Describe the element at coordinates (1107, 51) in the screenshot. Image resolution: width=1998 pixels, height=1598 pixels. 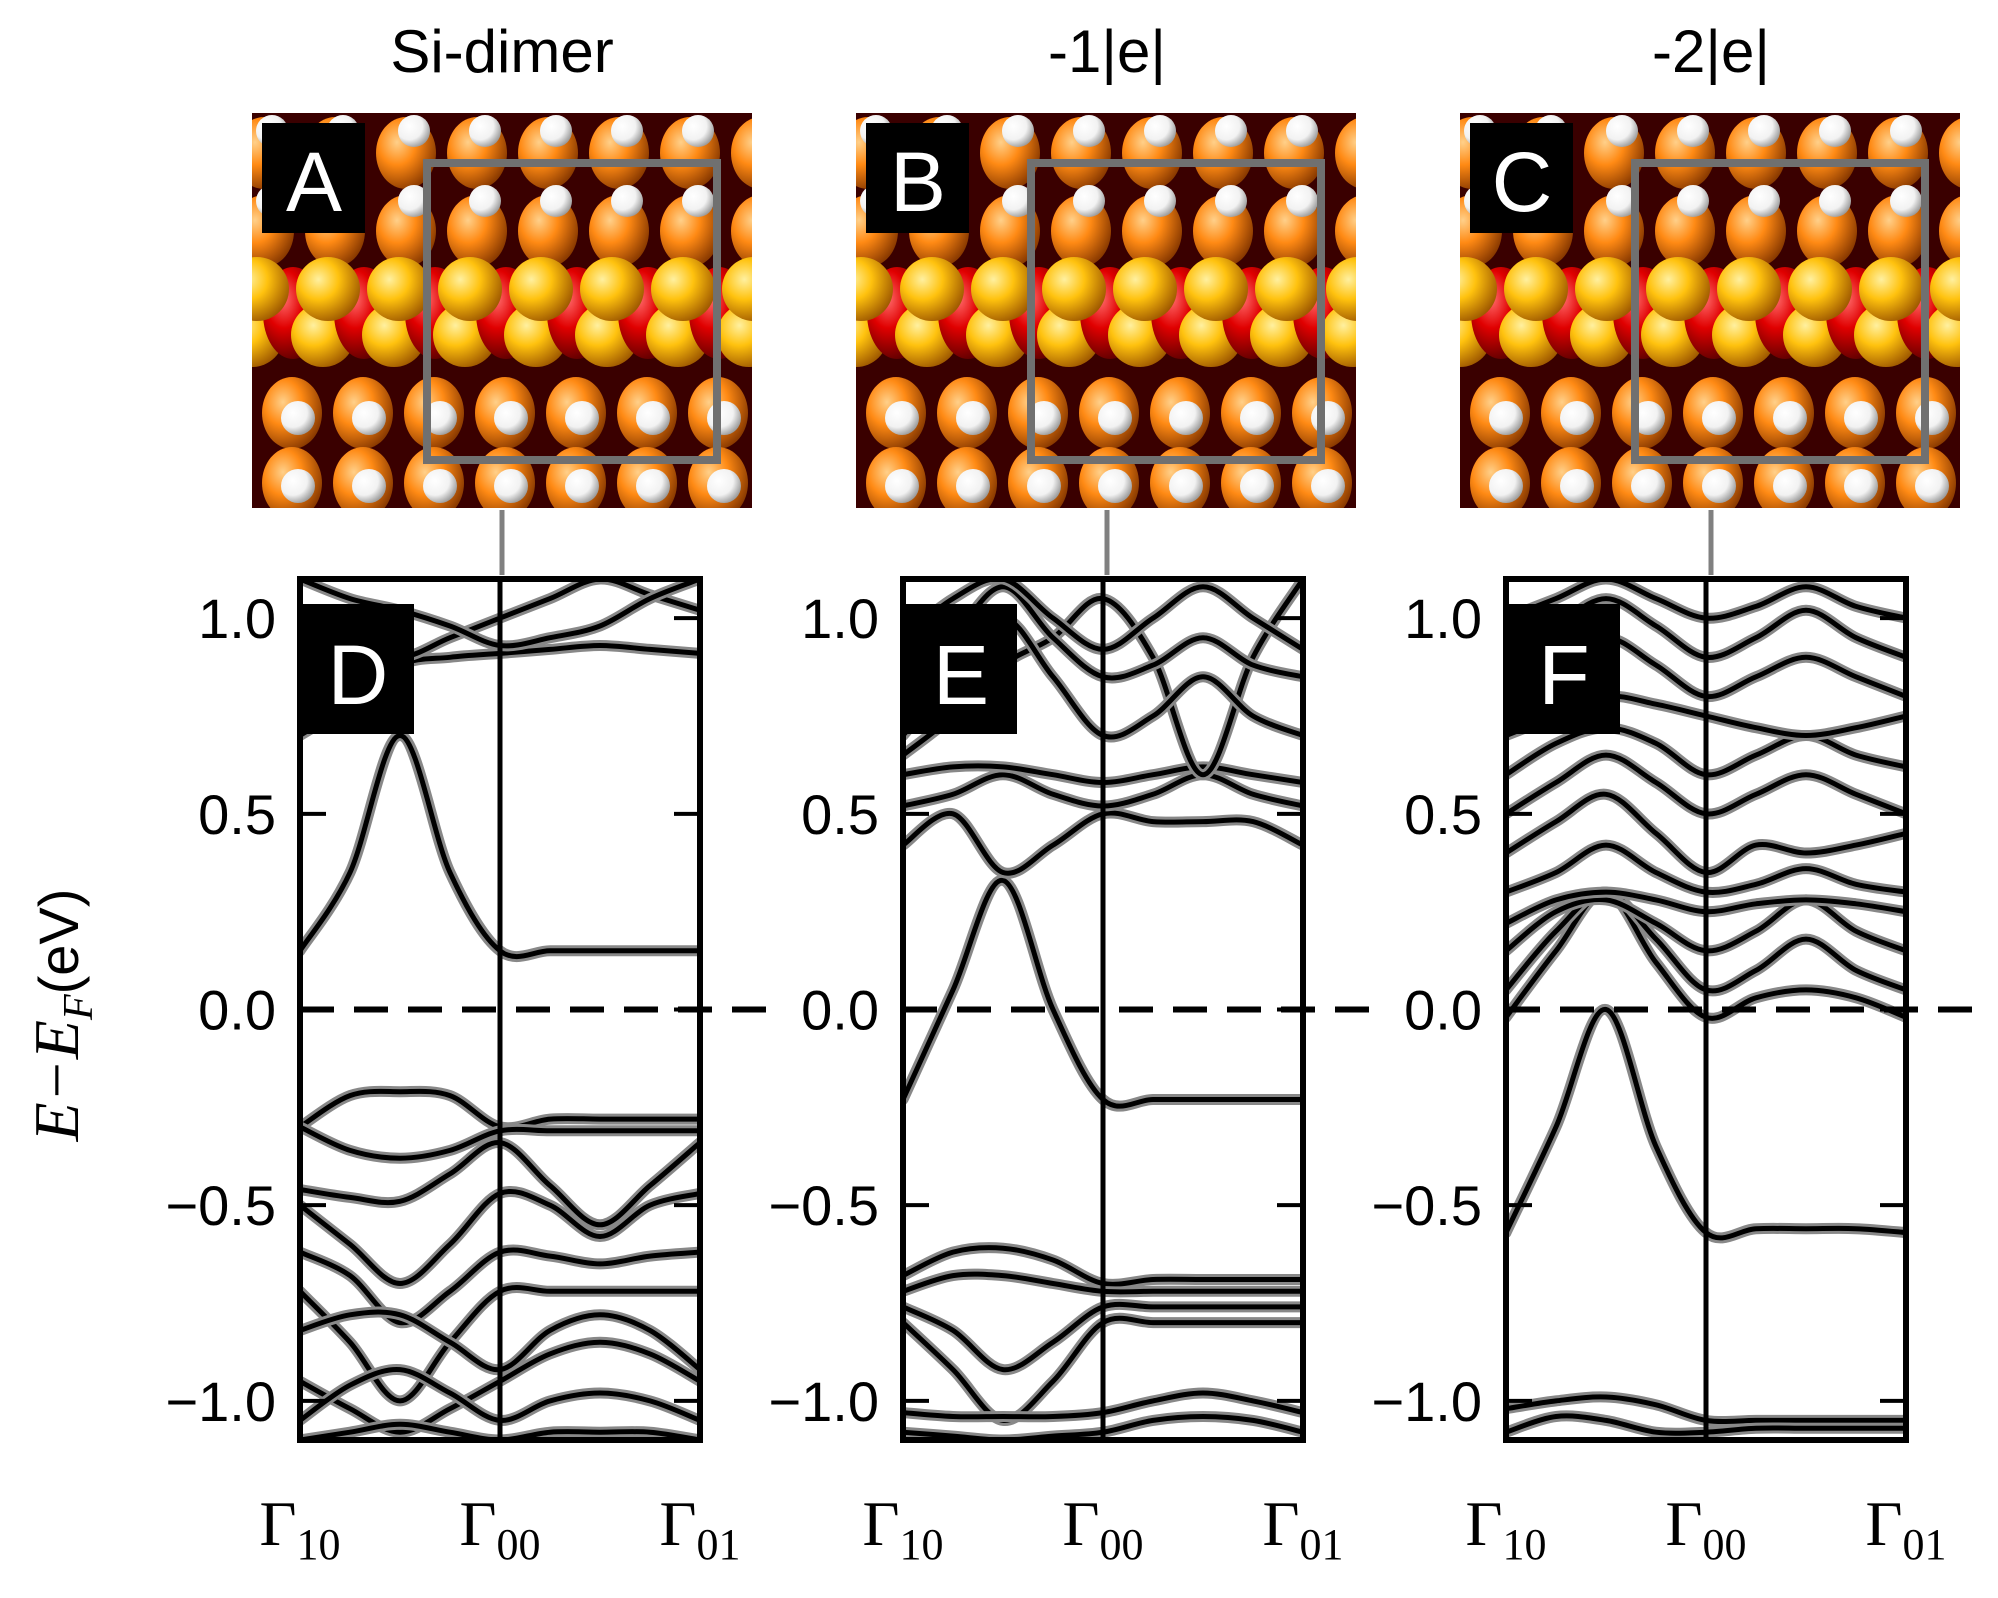
I see `panel-title-minus-1e: -1|e|` at that location.